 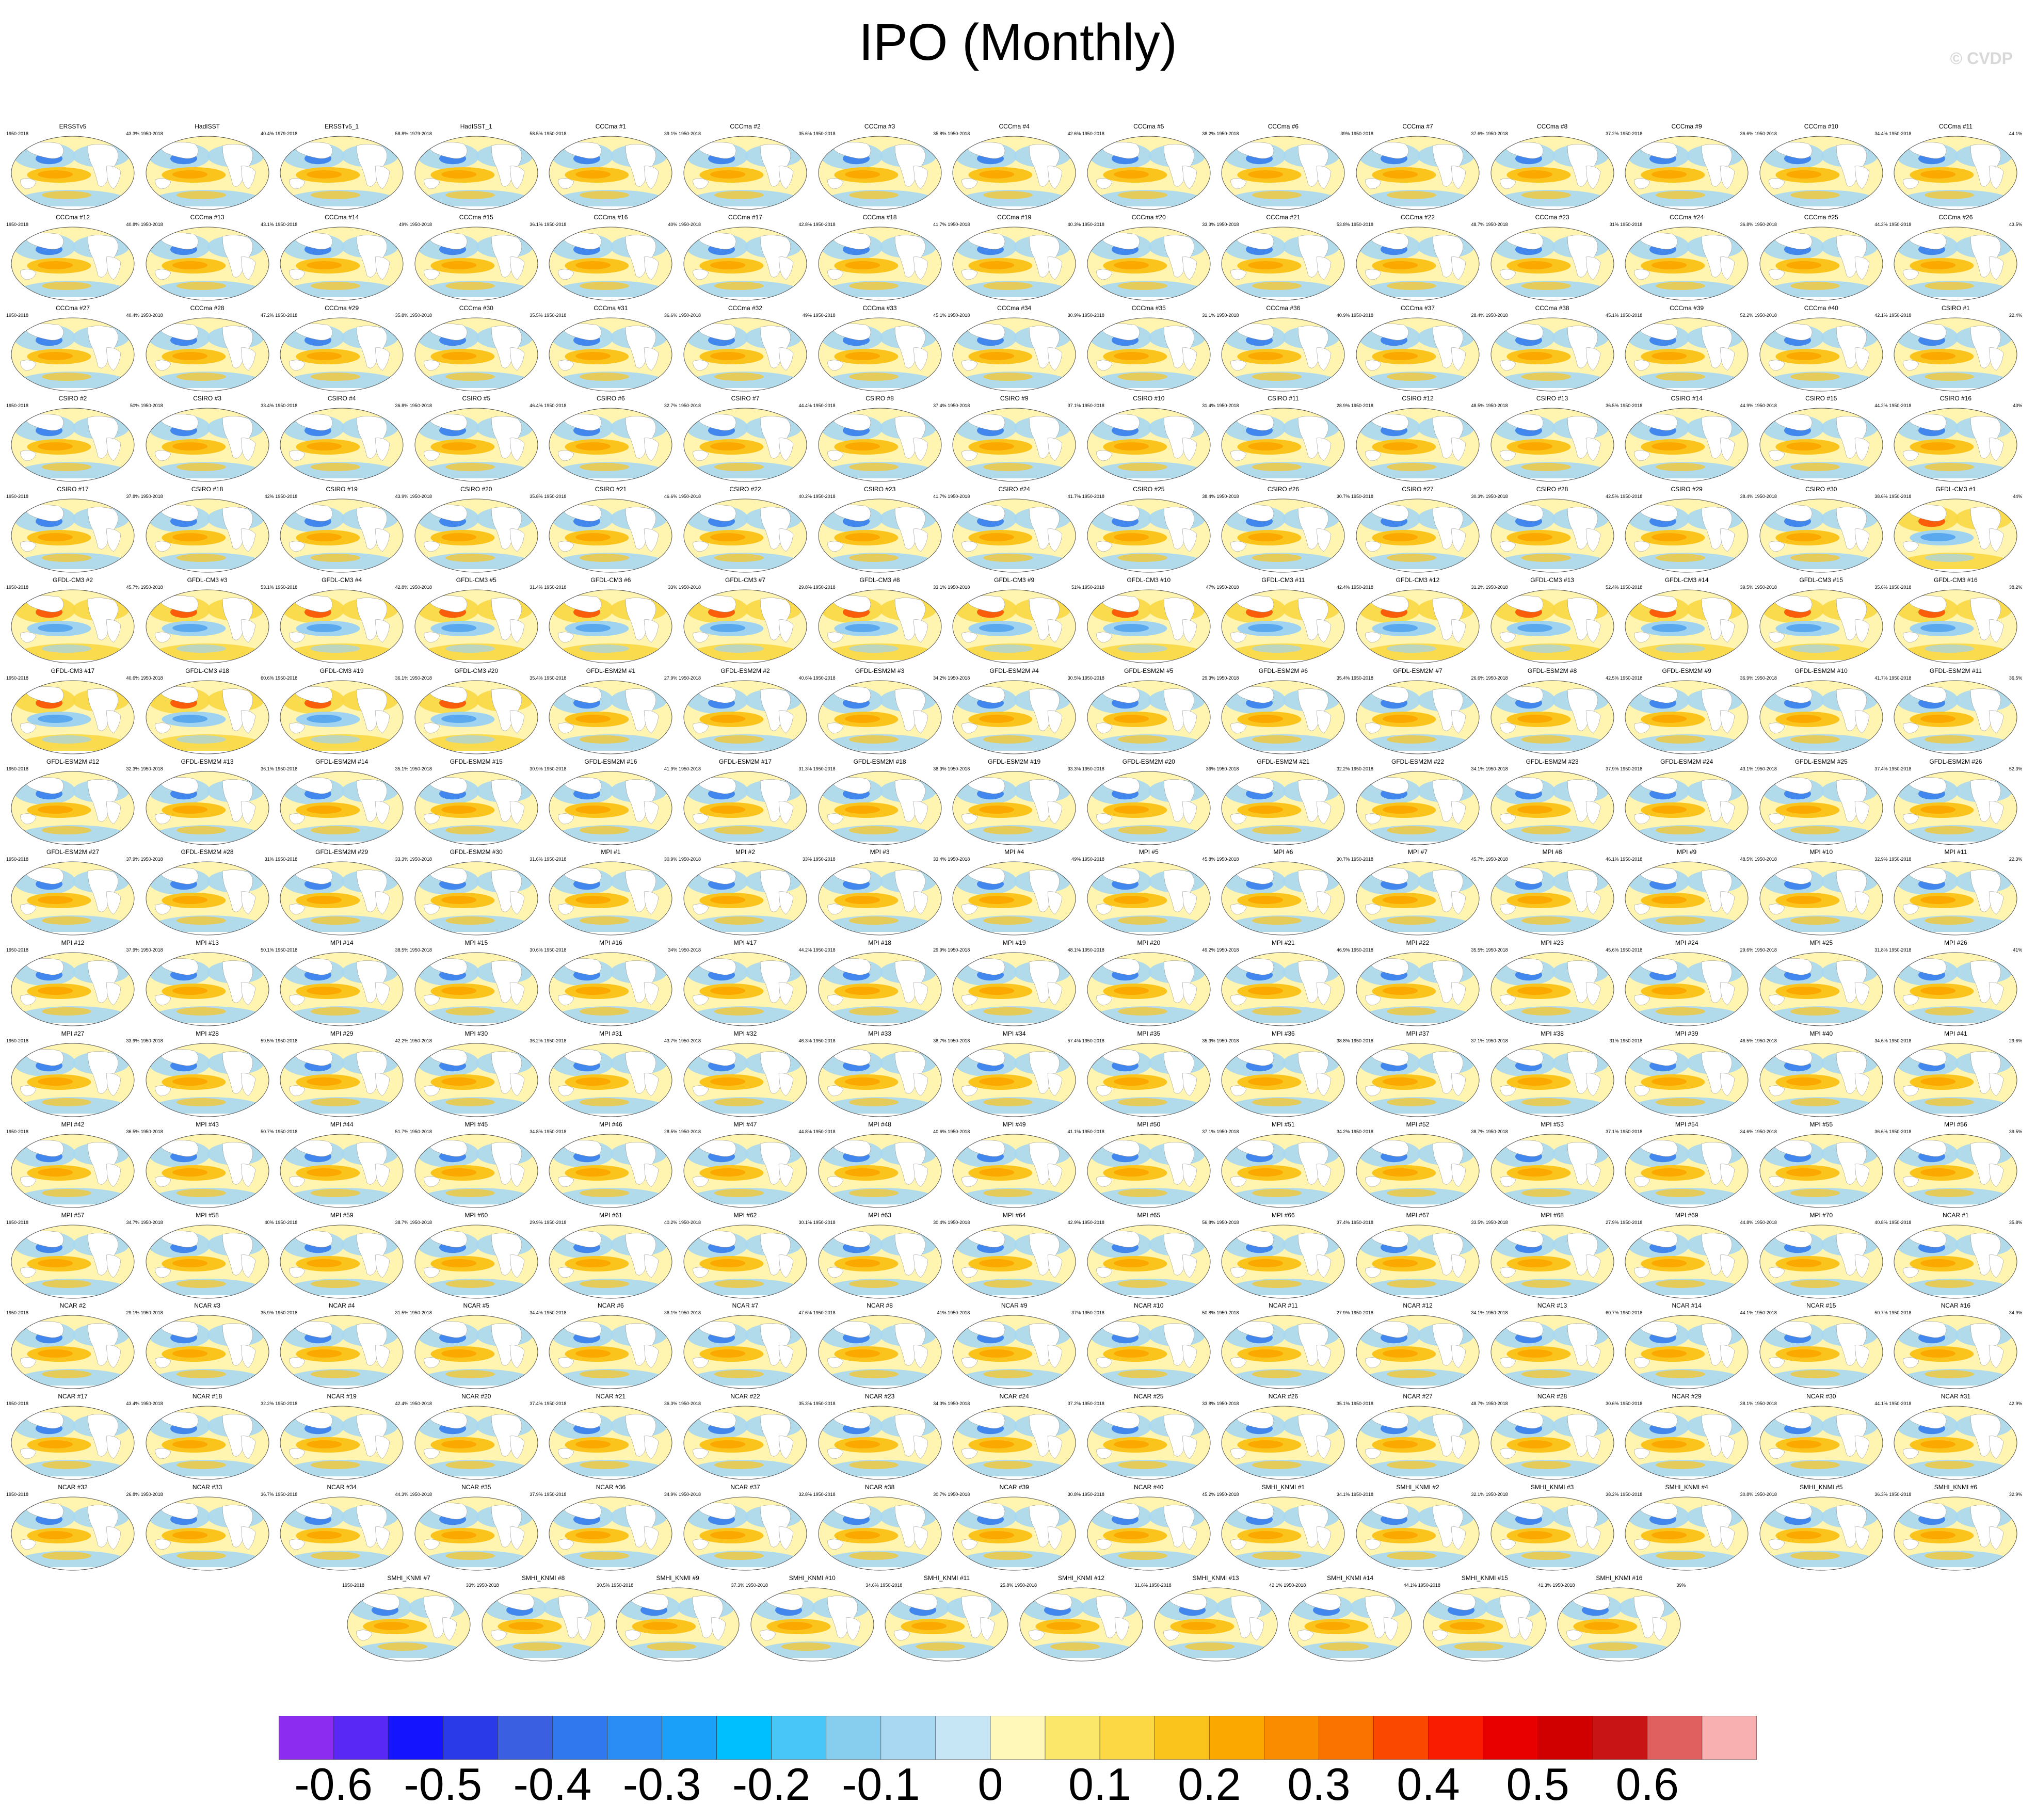 I want to click on panel-title: CSIRO #4, so click(x=341, y=398).